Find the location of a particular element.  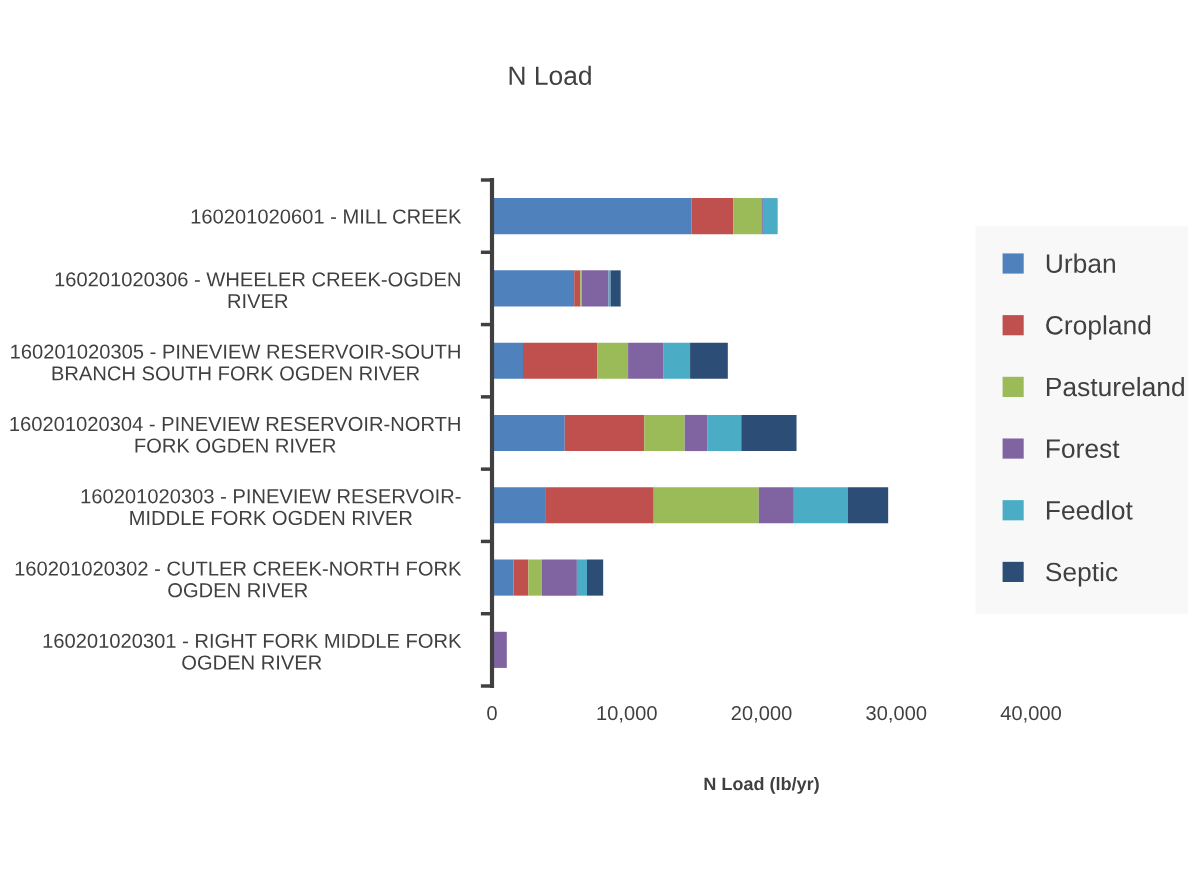

x-tick-label: 20,000 is located at coordinates (761, 714).